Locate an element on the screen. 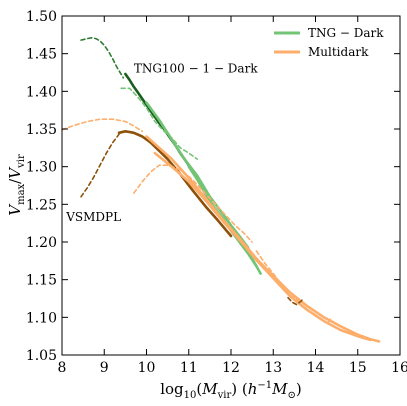 This screenshot has width=407, height=406. y-tick-label: 1.05 is located at coordinates (41, 356).